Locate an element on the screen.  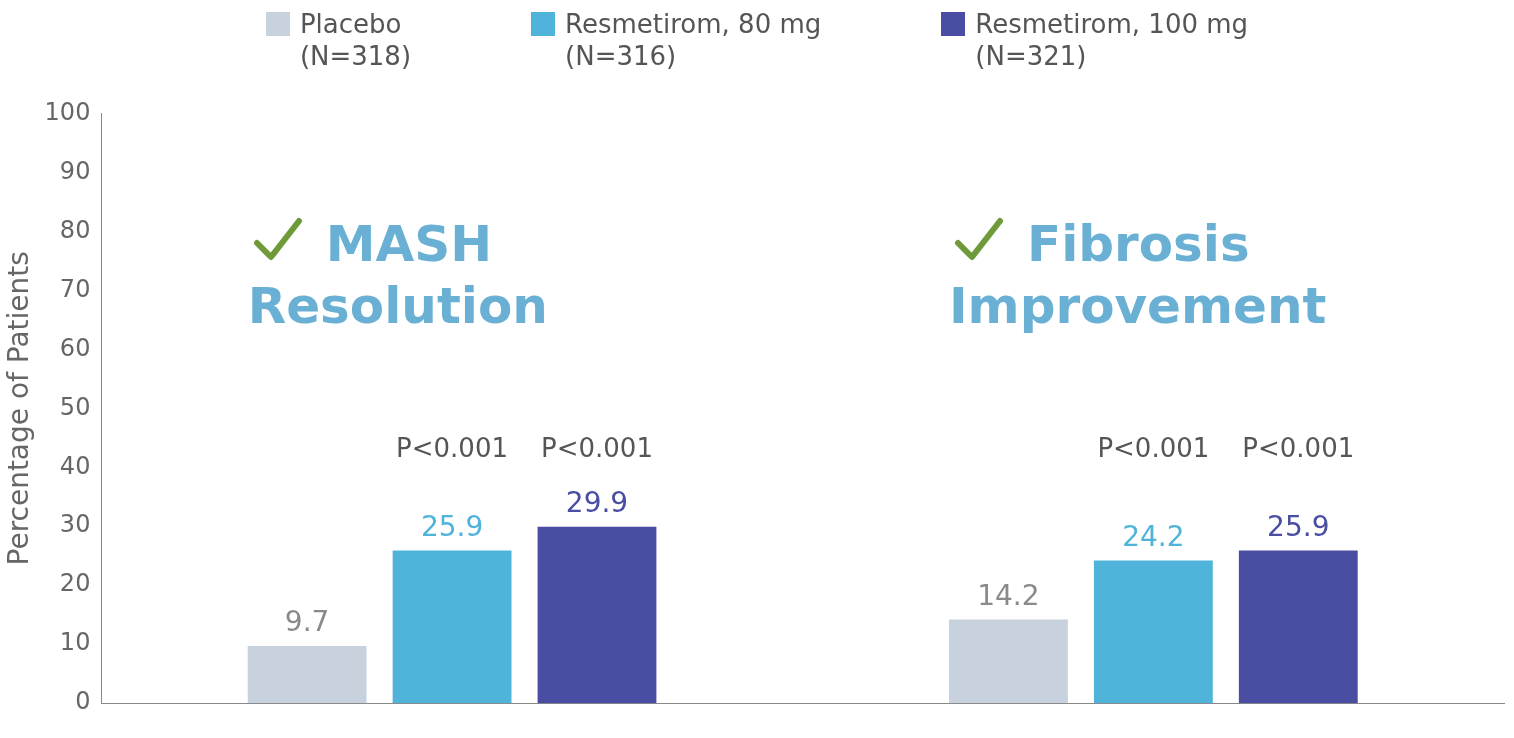
y-tick-label: 70 is located at coordinates (75, 288).